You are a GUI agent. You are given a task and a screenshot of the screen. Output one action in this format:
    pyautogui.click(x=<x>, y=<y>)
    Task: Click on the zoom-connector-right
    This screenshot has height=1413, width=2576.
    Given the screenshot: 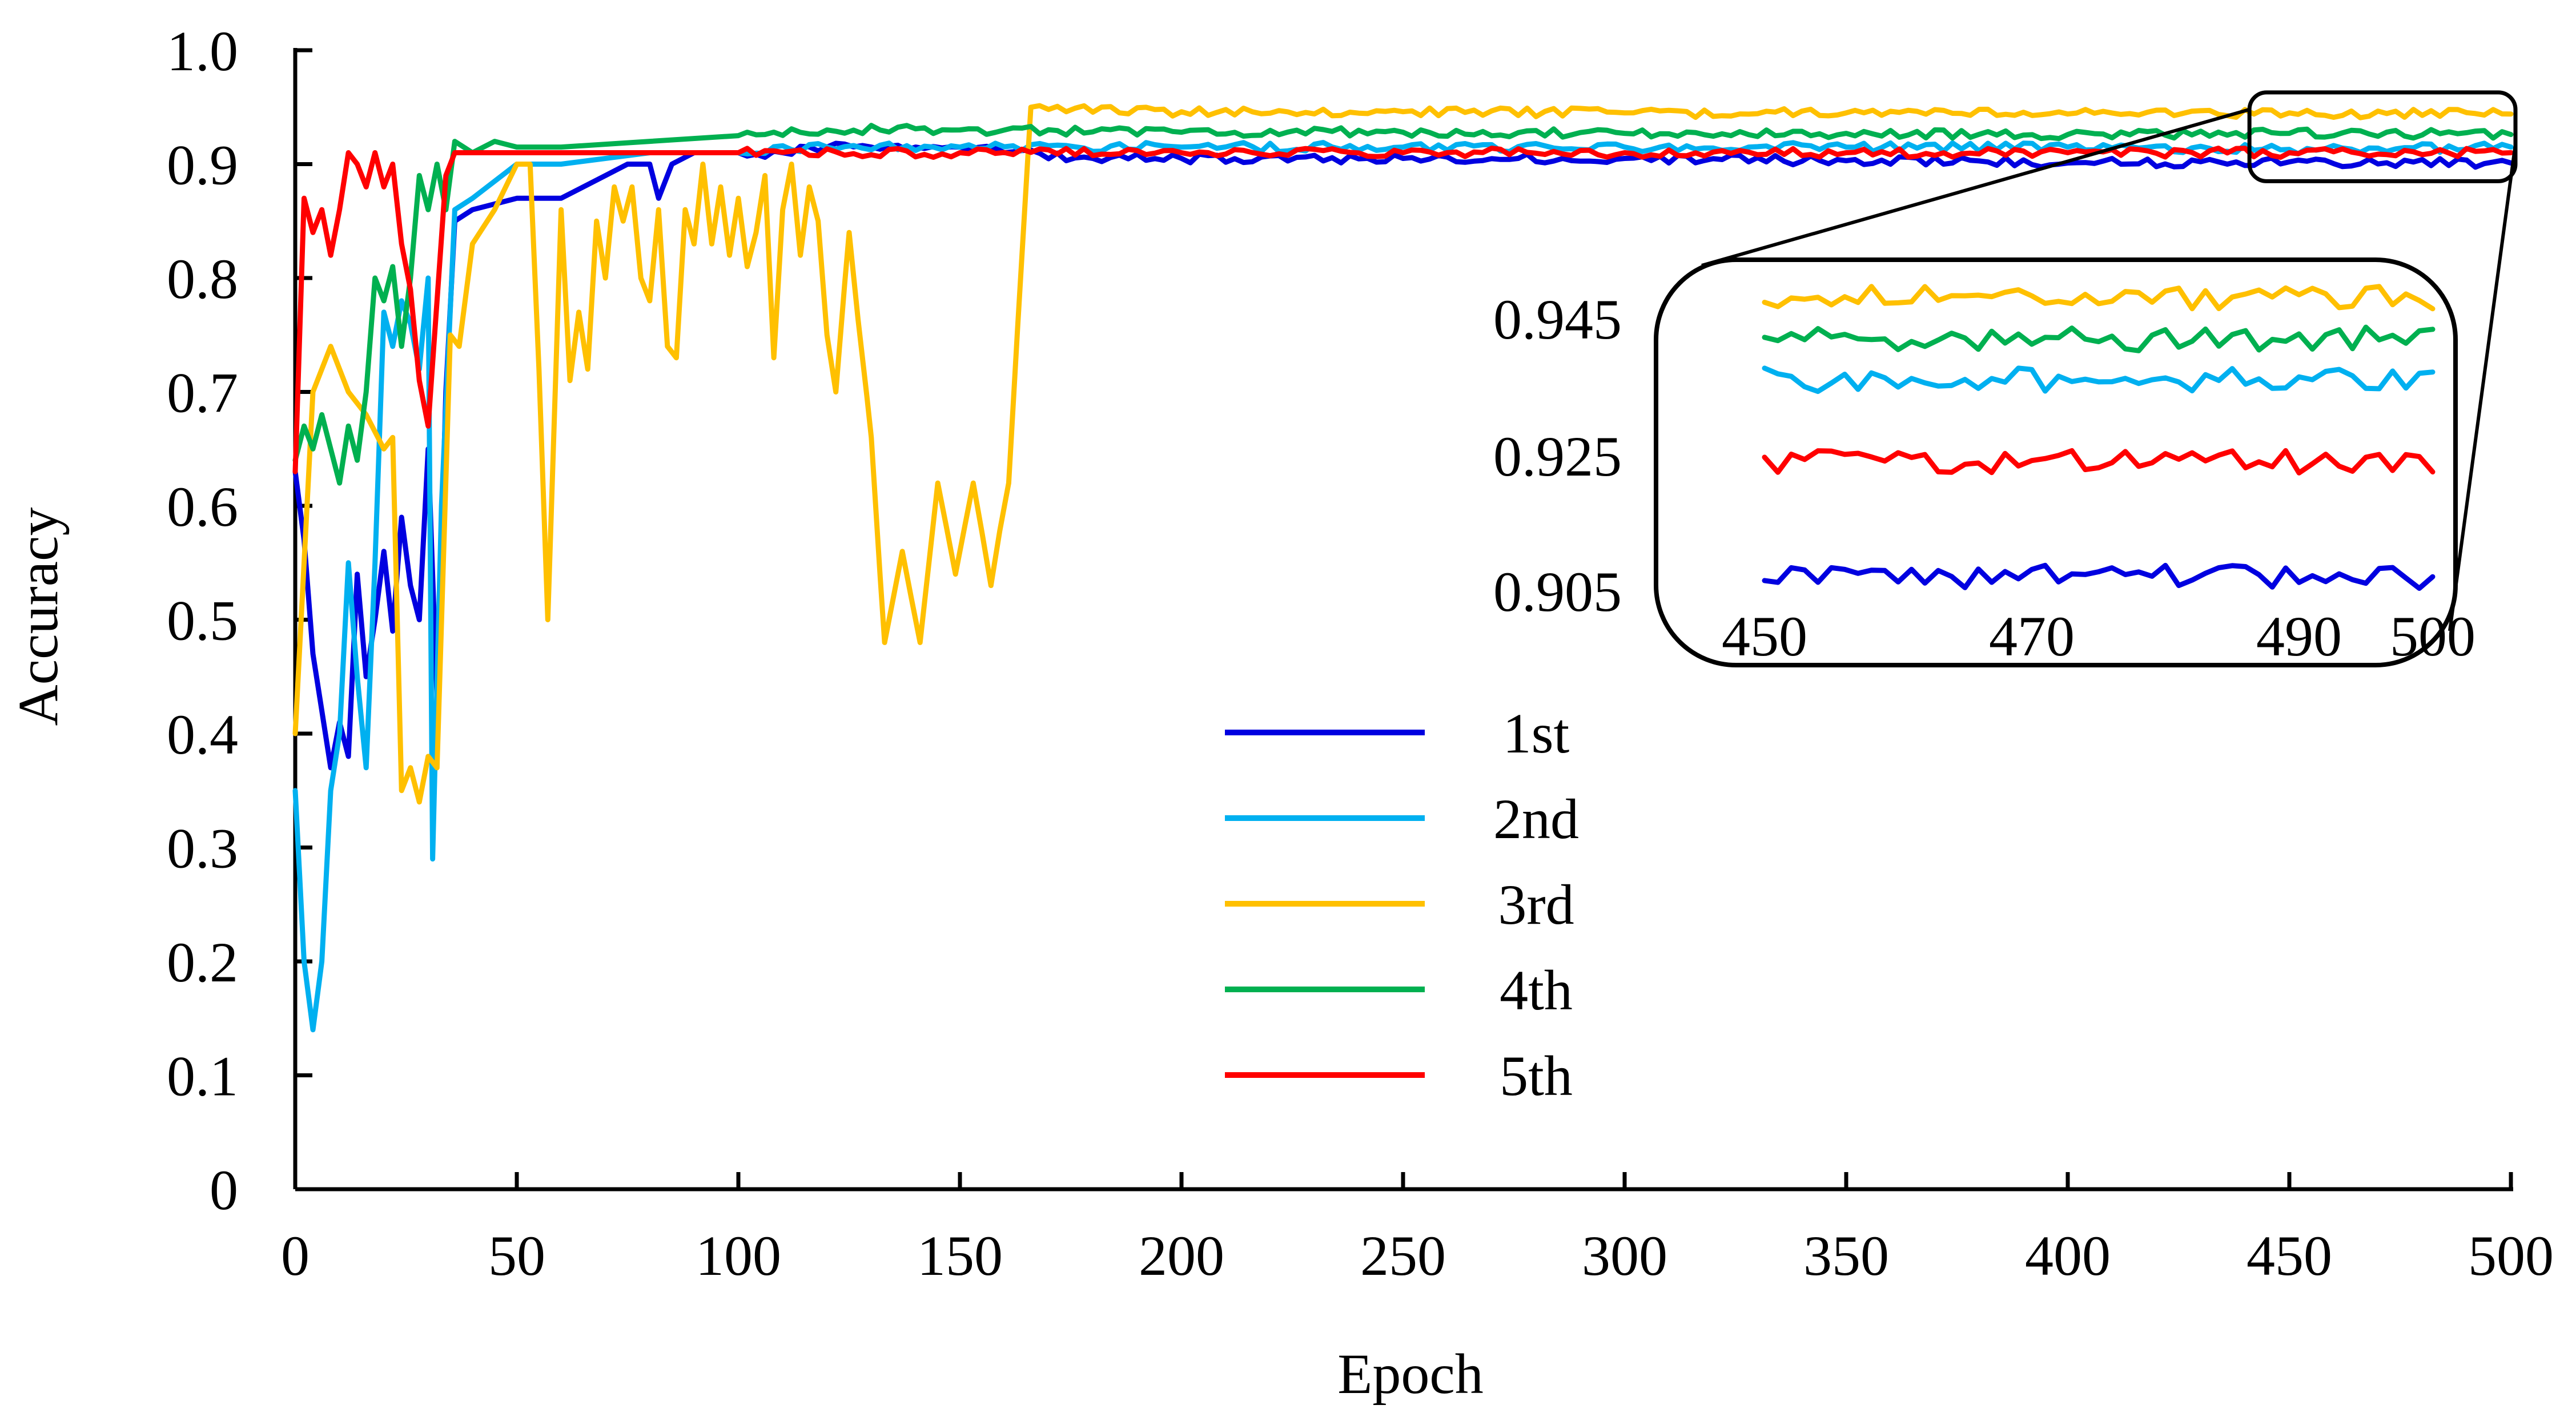 What is the action you would take?
    pyautogui.click(x=2482, y=387)
    